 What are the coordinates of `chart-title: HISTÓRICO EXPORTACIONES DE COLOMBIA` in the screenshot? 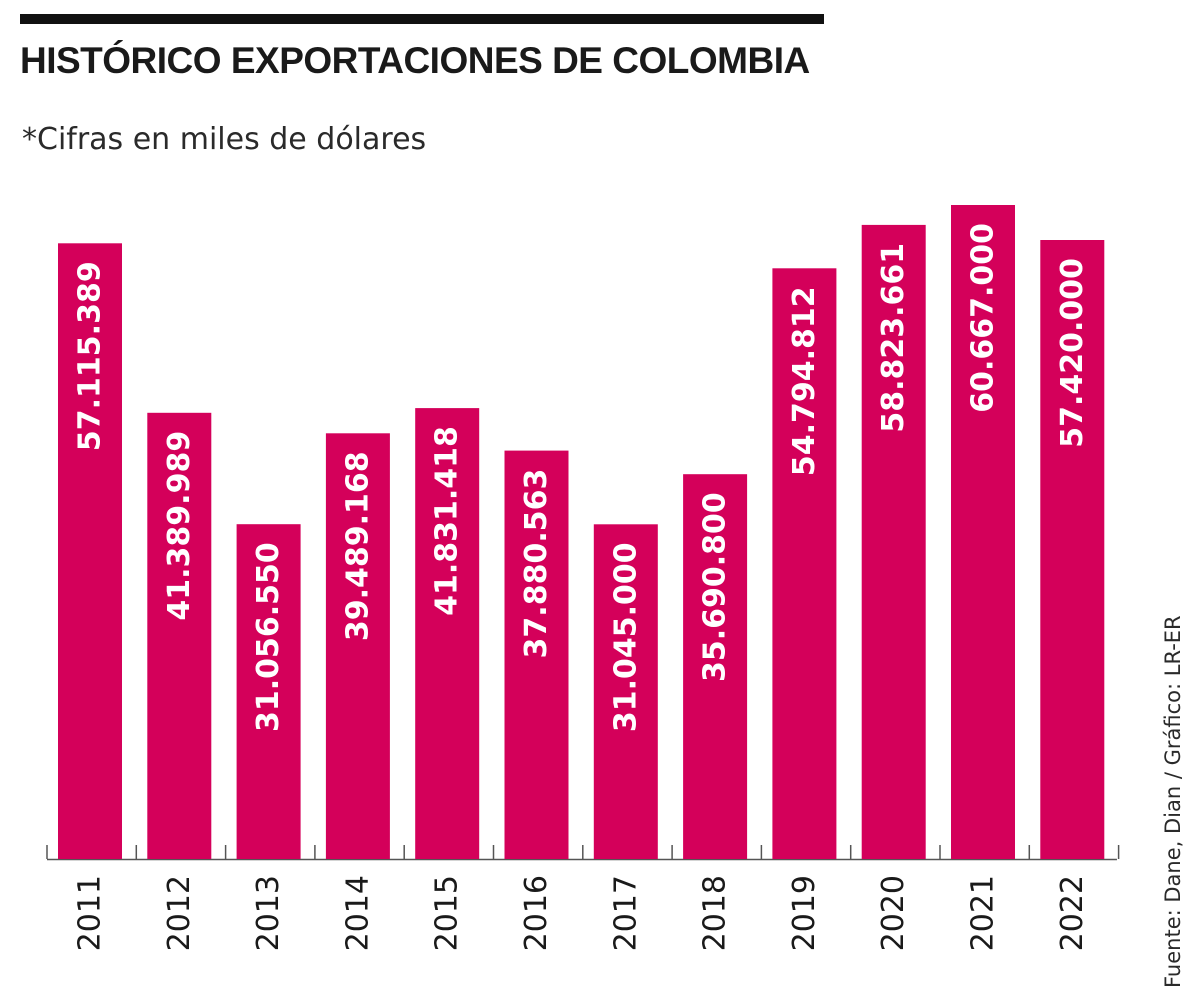 It's located at (415, 60).